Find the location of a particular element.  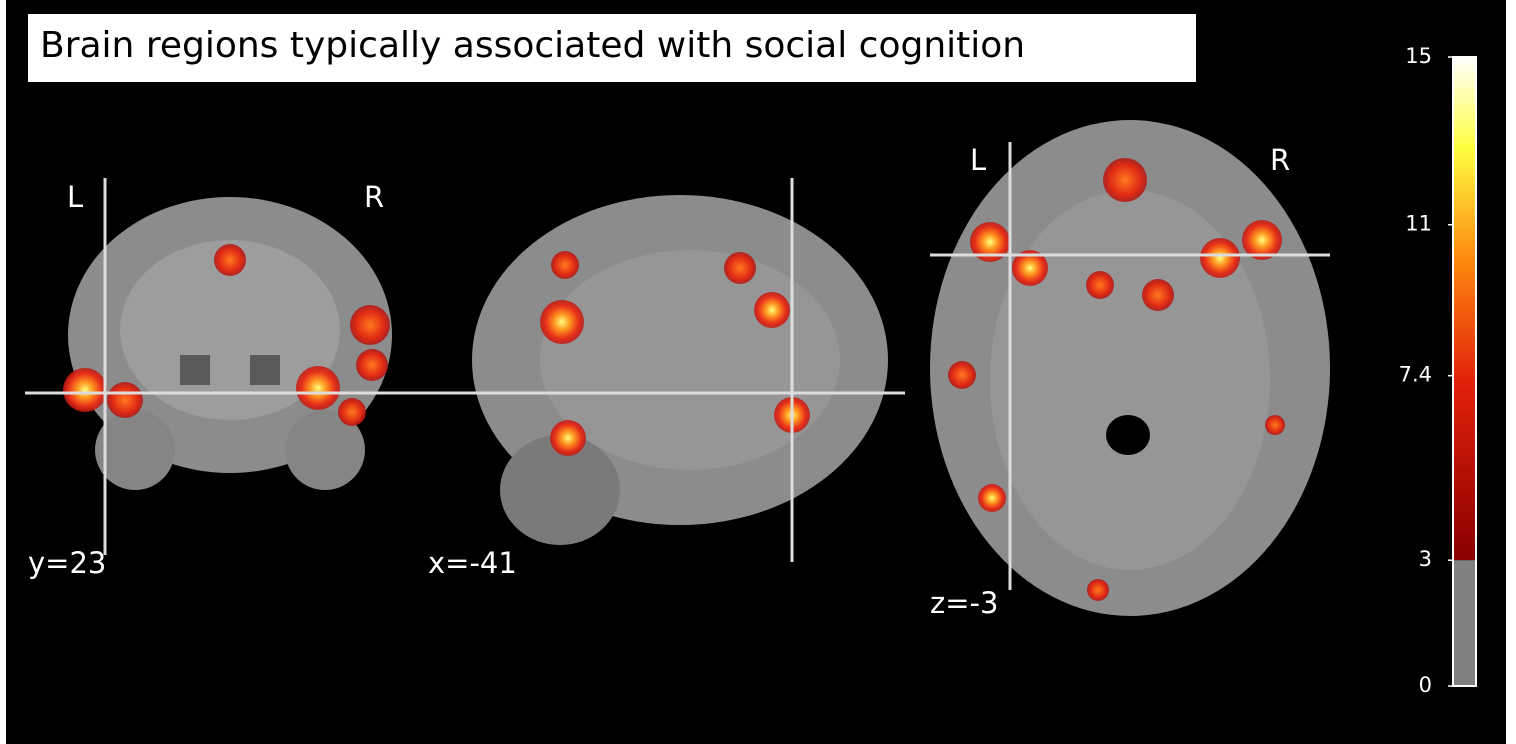

slice-label: y=23 is located at coordinates (67, 563).